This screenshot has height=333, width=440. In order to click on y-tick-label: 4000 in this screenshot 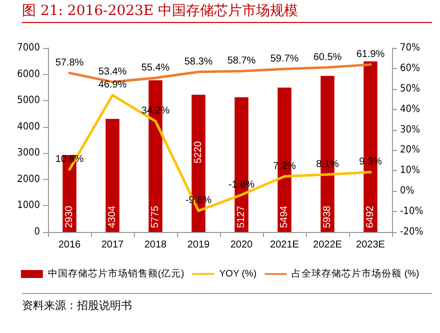, I will do `click(28, 126)`.